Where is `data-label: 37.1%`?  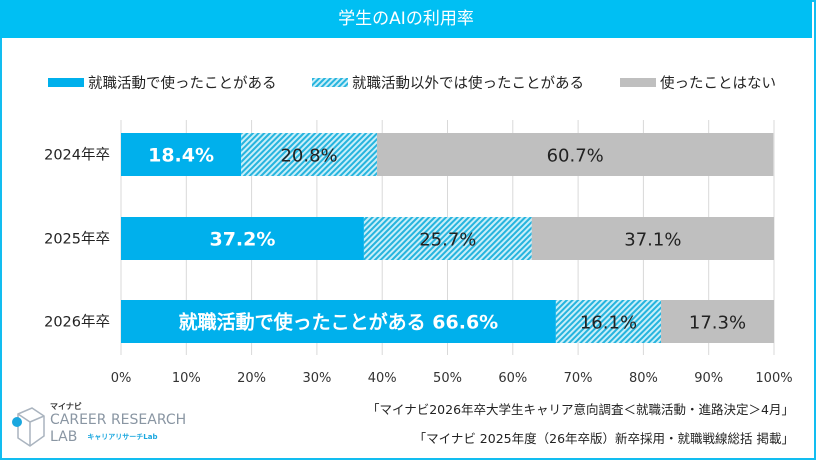 data-label: 37.1% is located at coordinates (652, 240).